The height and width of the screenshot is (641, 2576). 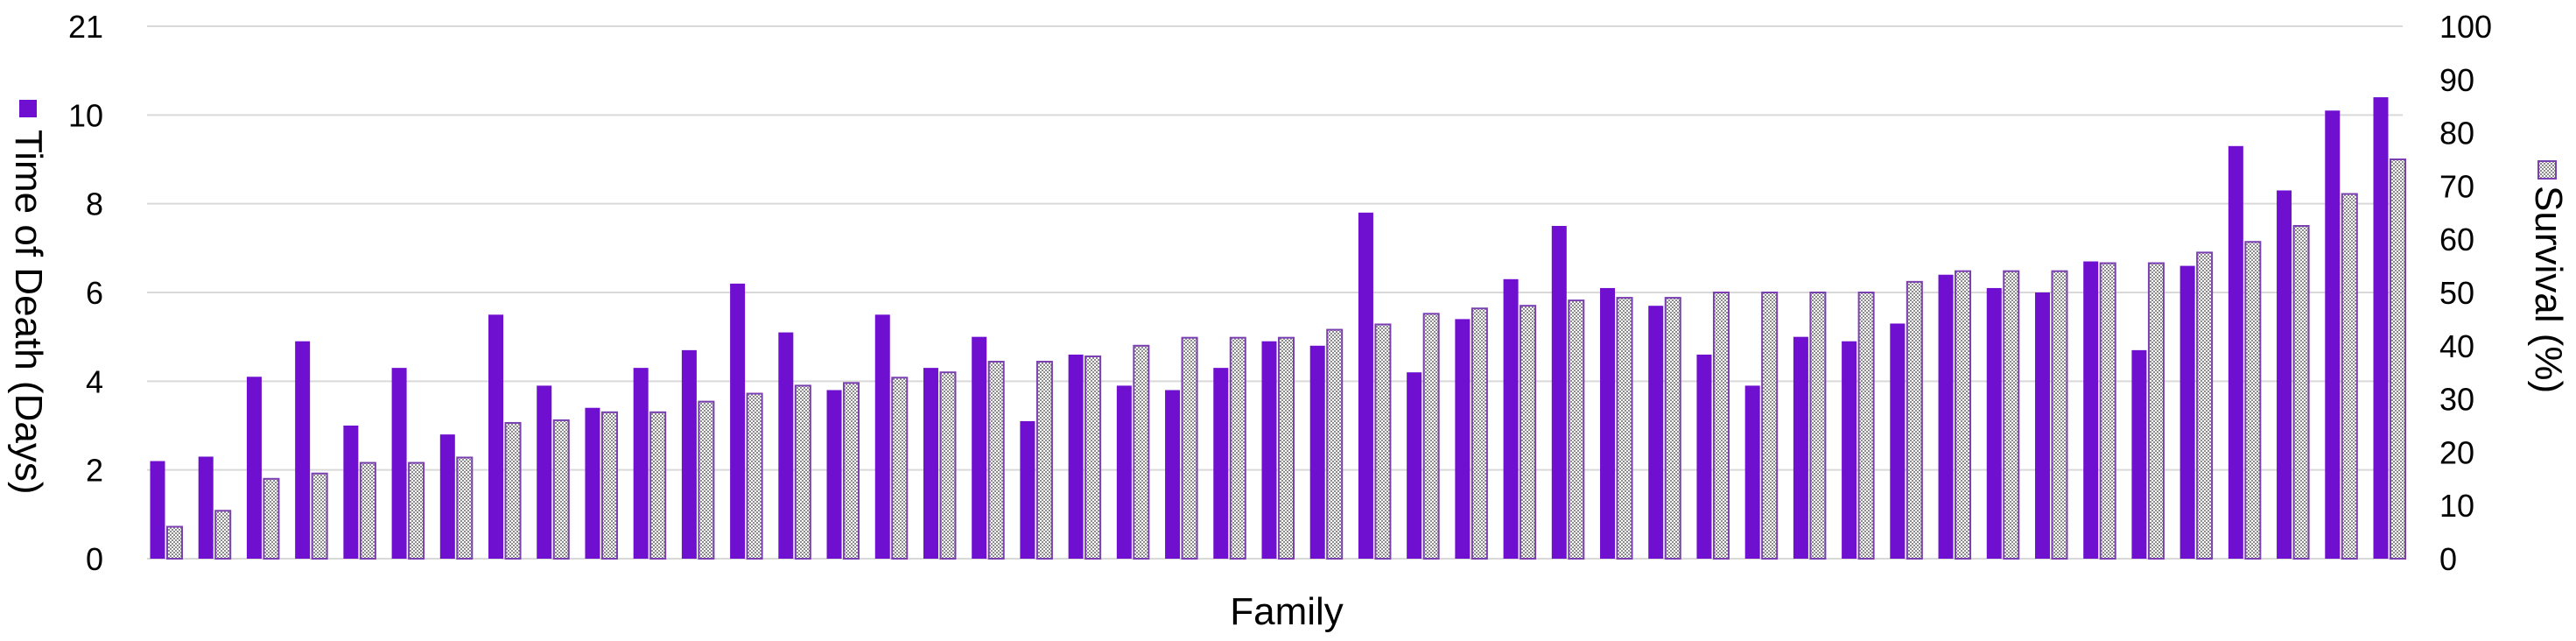 I want to click on right-tick-label: 20, so click(x=2456, y=452).